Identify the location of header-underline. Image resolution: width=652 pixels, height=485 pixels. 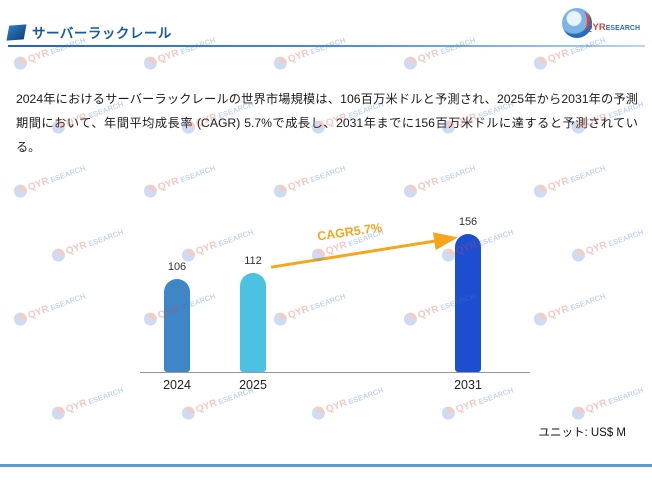
(326, 46).